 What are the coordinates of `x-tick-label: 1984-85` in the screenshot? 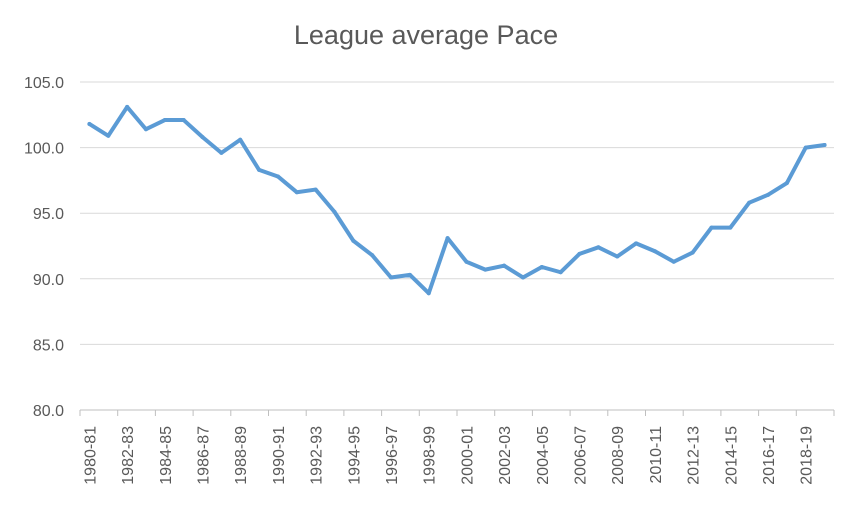 It's located at (166, 455).